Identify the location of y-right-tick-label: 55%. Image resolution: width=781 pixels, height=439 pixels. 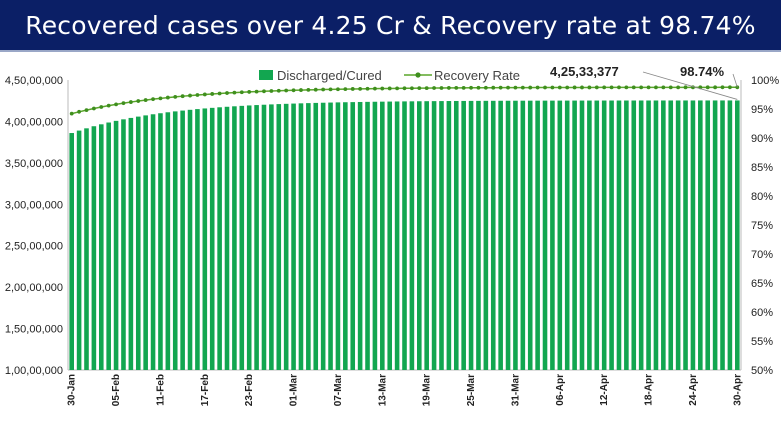
(762, 342).